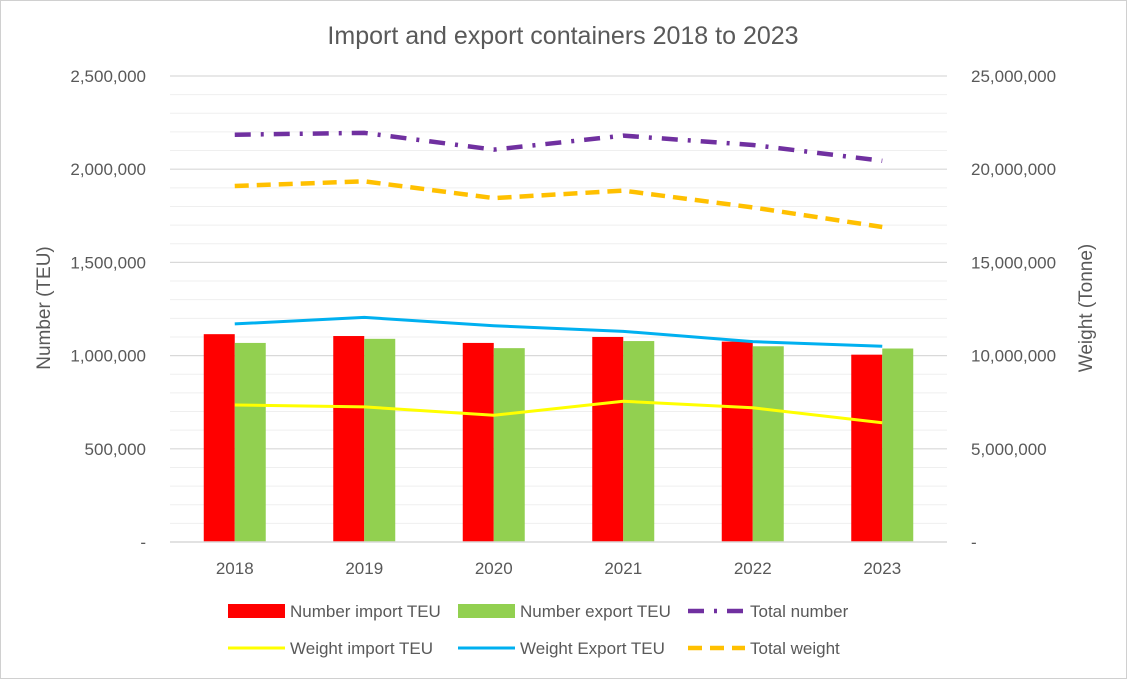 This screenshot has height=679, width=1127. Describe the element at coordinates (235, 568) in the screenshot. I see `x-tick-label: 2018` at that location.